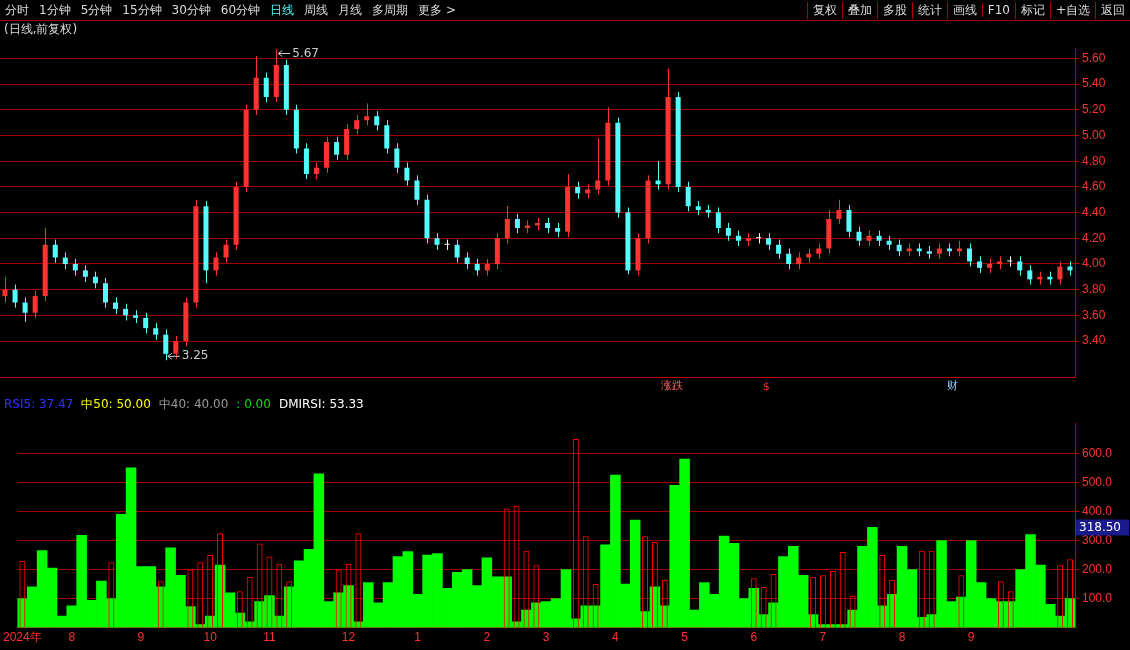  Describe the element at coordinates (952, 385) in the screenshot. I see `text: 财` at that location.